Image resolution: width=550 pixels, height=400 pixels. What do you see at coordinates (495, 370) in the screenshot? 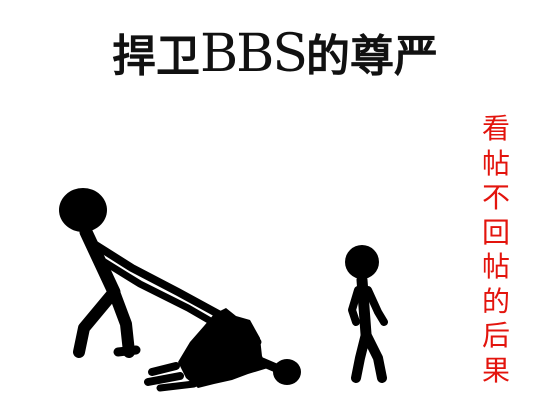
I see `caption-char: 果` at bounding box center [495, 370].